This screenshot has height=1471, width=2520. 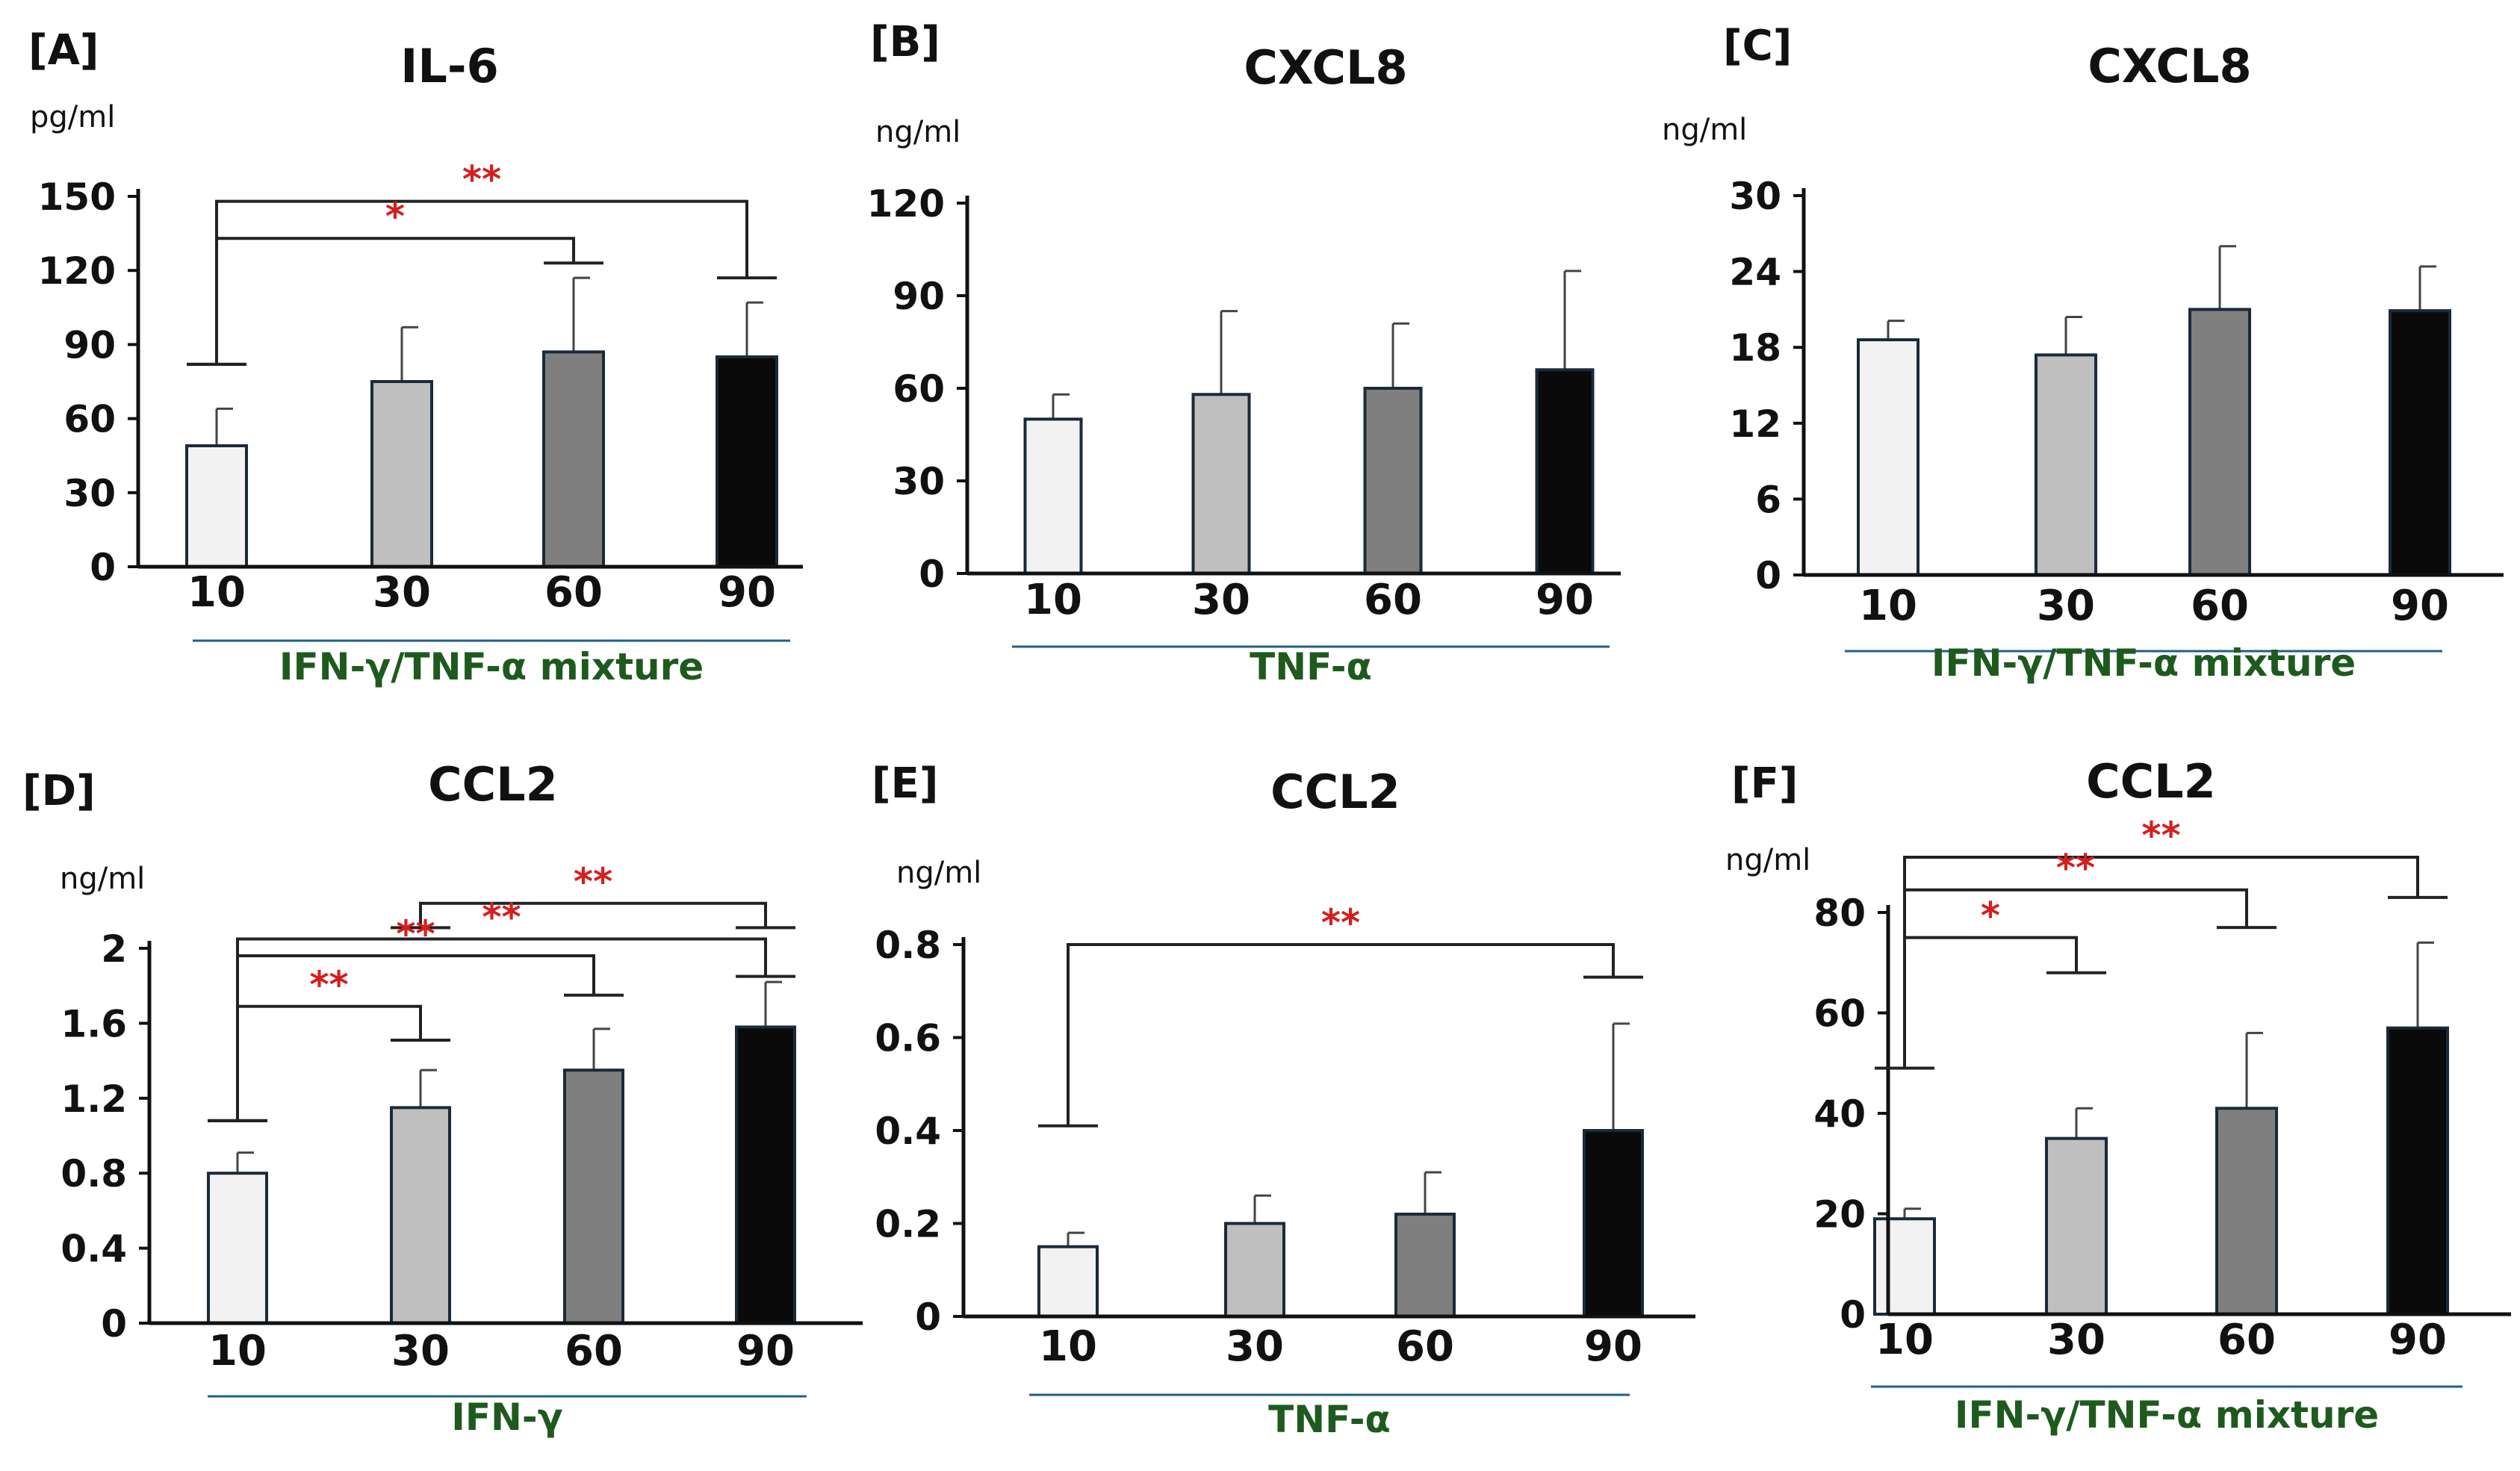 What do you see at coordinates (908, 1131) in the screenshot?
I see `y-tick-label: 0.4` at bounding box center [908, 1131].